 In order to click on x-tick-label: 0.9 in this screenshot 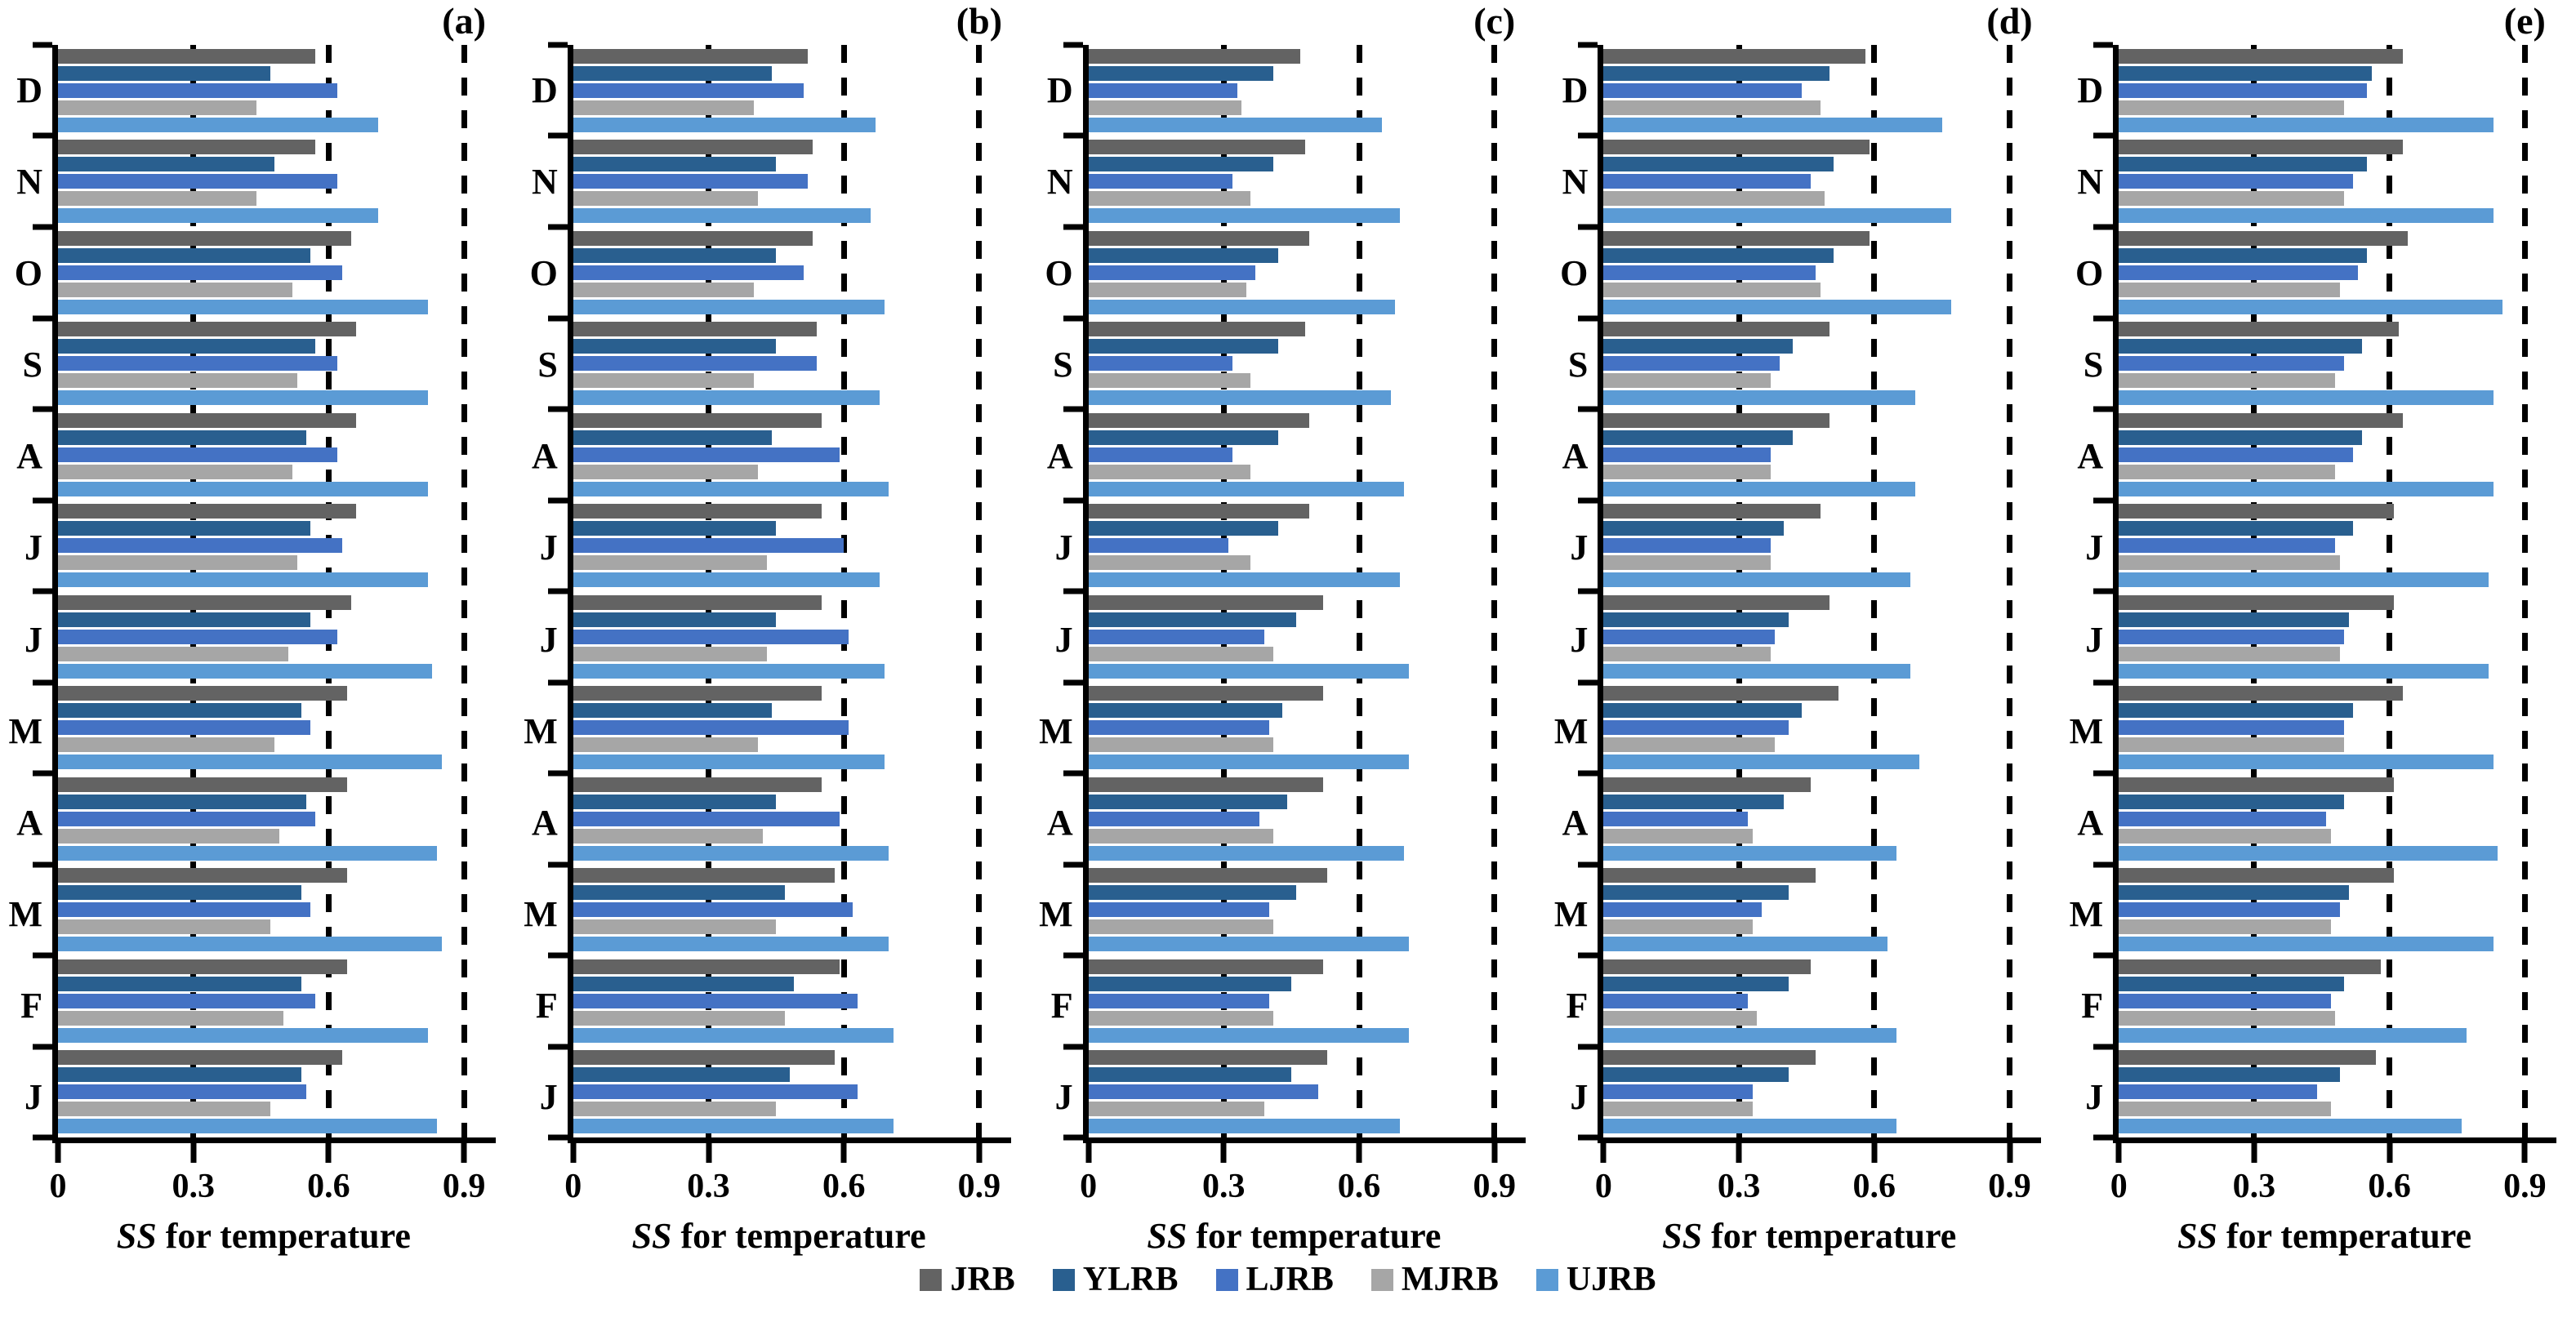, I will do `click(2525, 1186)`.